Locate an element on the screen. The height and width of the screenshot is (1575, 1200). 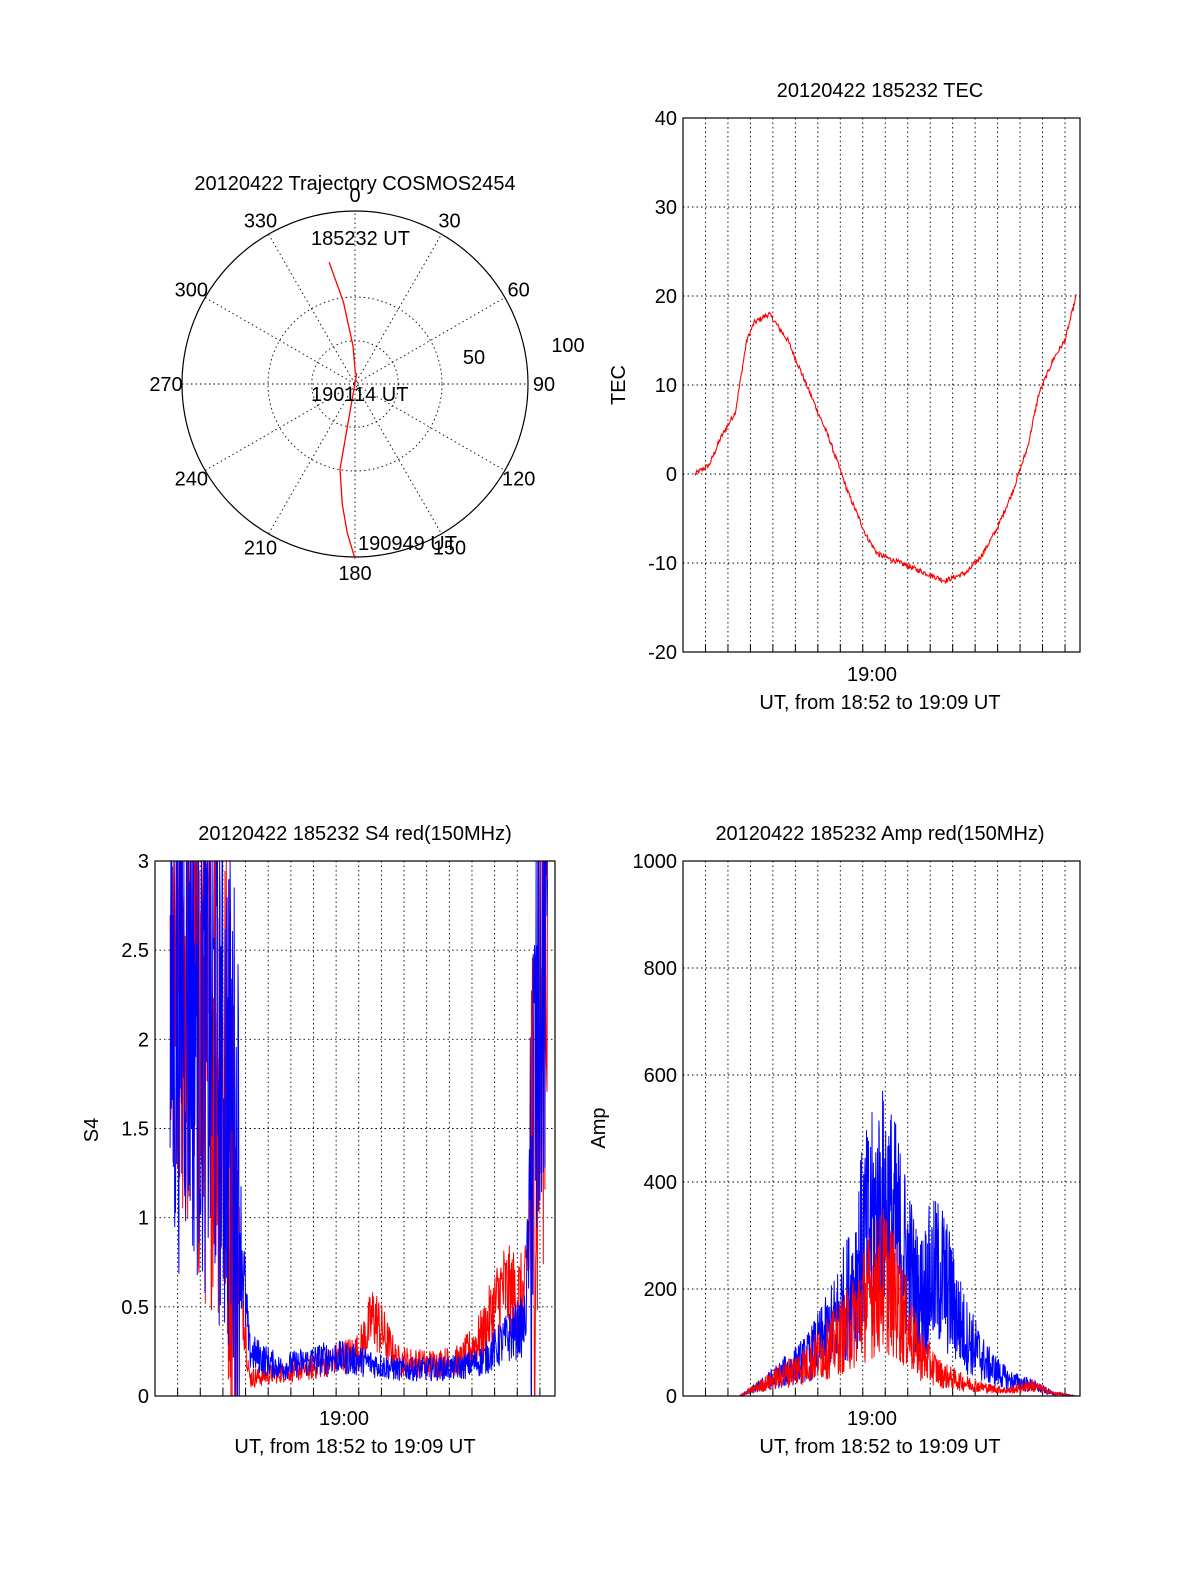
polar-azimuth-label-90: 90 is located at coordinates (544, 385).